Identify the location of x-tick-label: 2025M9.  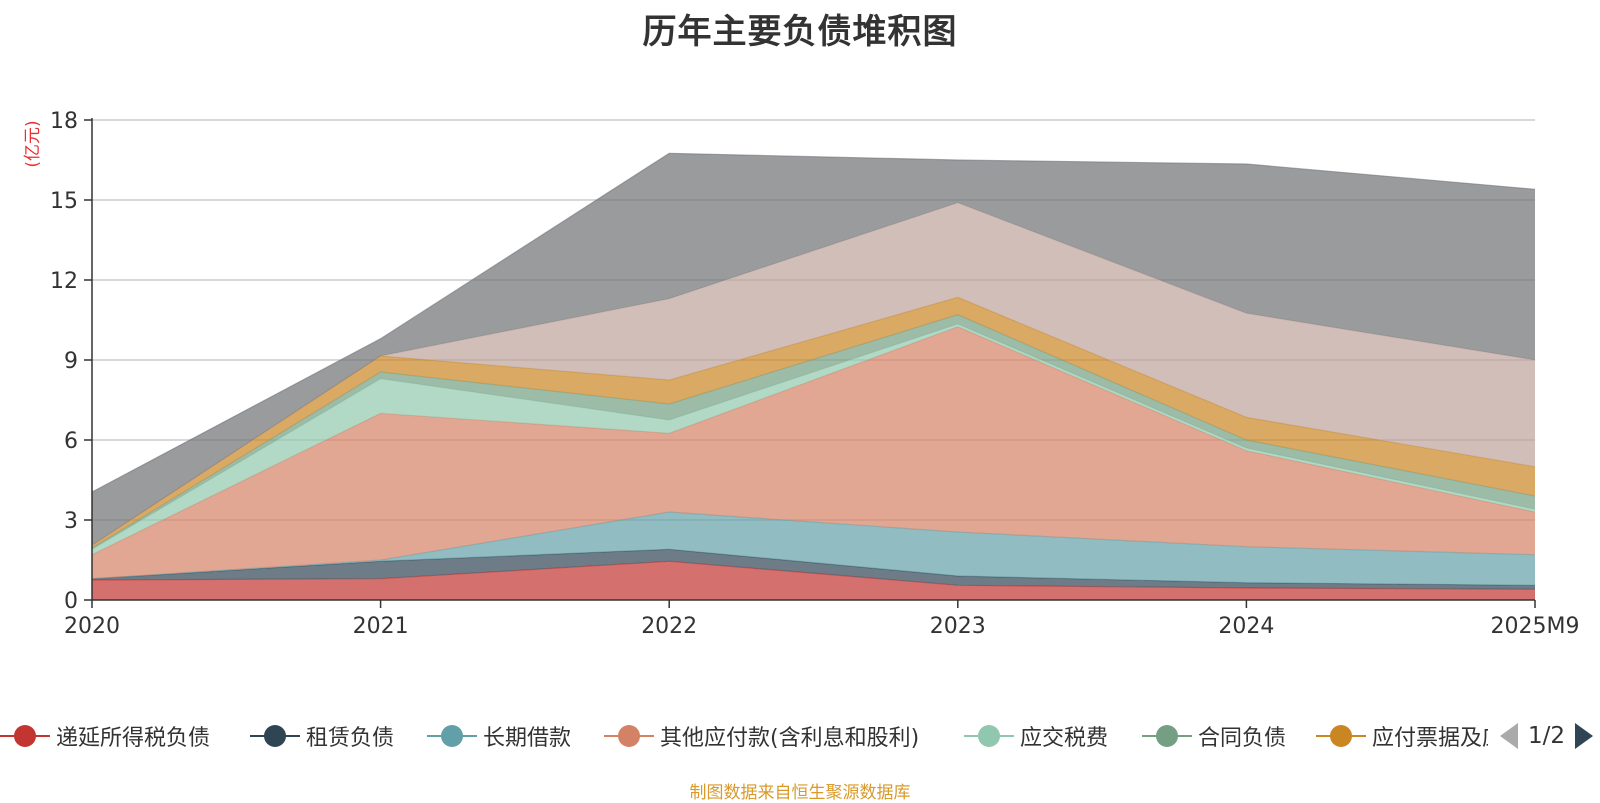
(1535, 626).